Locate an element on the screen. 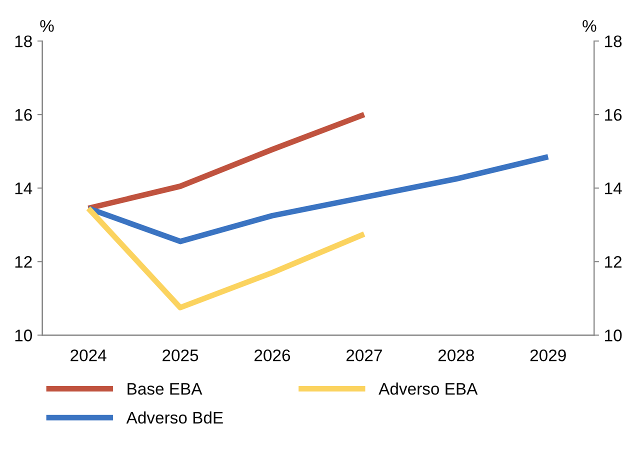  legend-label: Adverso EBA is located at coordinates (428, 388).